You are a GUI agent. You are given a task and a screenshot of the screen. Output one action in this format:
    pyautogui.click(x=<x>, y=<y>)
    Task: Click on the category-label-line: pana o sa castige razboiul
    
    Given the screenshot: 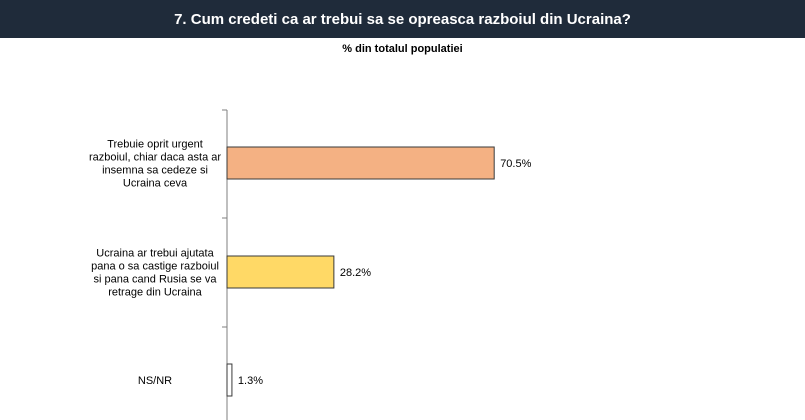 What is the action you would take?
    pyautogui.click(x=155, y=267)
    